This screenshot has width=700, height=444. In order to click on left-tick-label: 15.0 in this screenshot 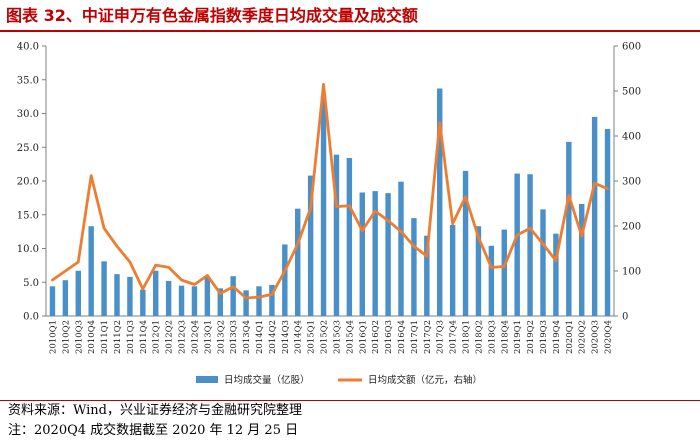, I will do `click(28, 215)`.